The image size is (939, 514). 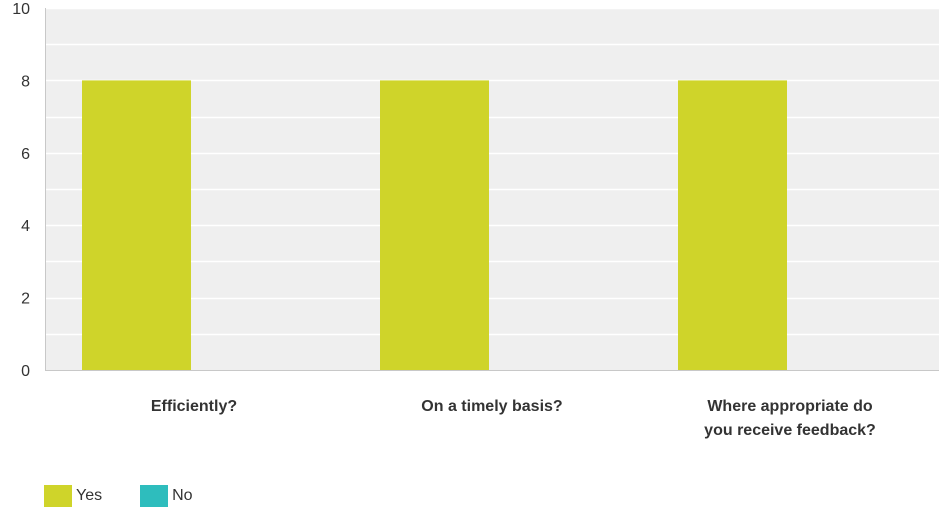 What do you see at coordinates (137, 496) in the screenshot?
I see `legend: Yes No` at bounding box center [137, 496].